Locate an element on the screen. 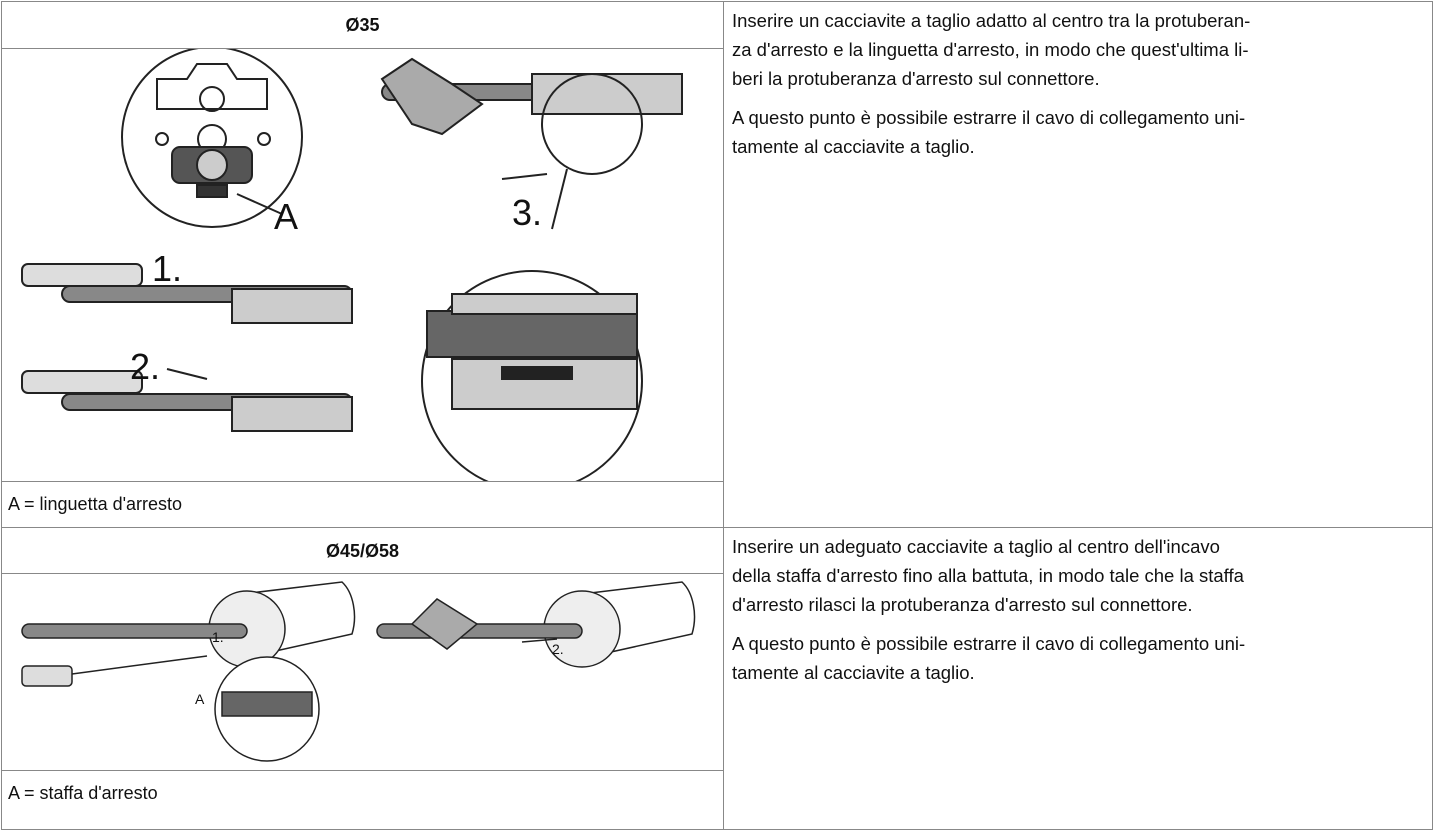 The width and height of the screenshot is (1434, 830). heading: Ø35 is located at coordinates (362, 25).